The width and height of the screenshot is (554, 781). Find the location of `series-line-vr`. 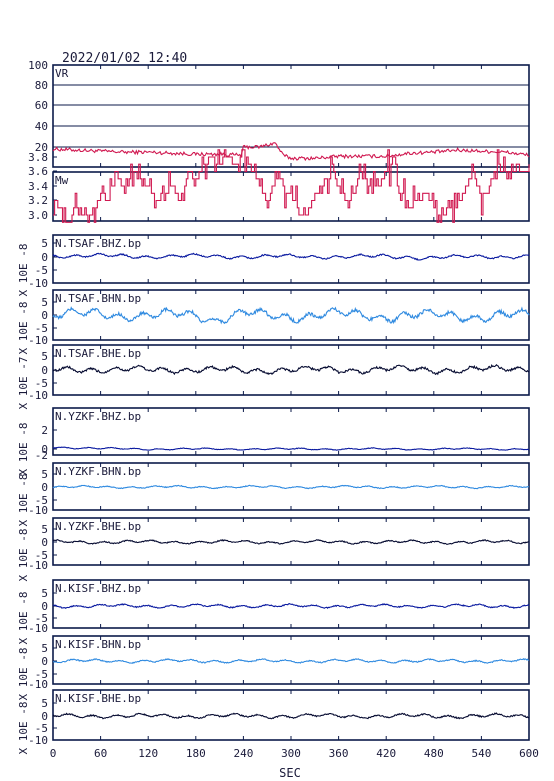

series-line-vr is located at coordinates (291, 152).